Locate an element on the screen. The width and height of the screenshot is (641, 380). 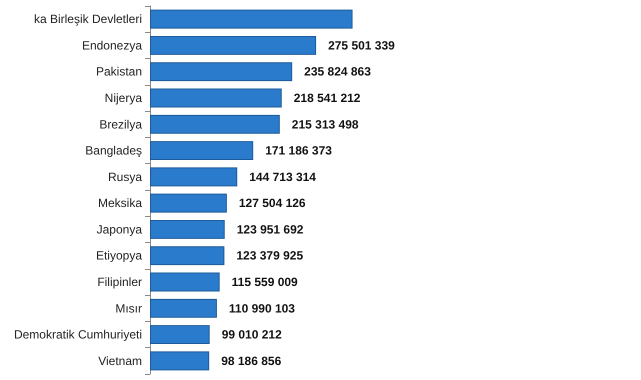
y-tick-label: Japonya is located at coordinates (119, 229).